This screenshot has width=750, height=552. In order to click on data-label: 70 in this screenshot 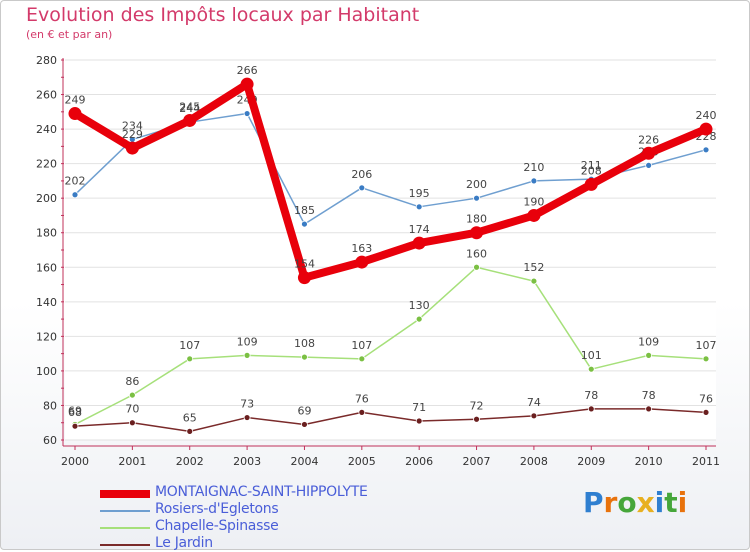, I will do `click(132, 409)`.